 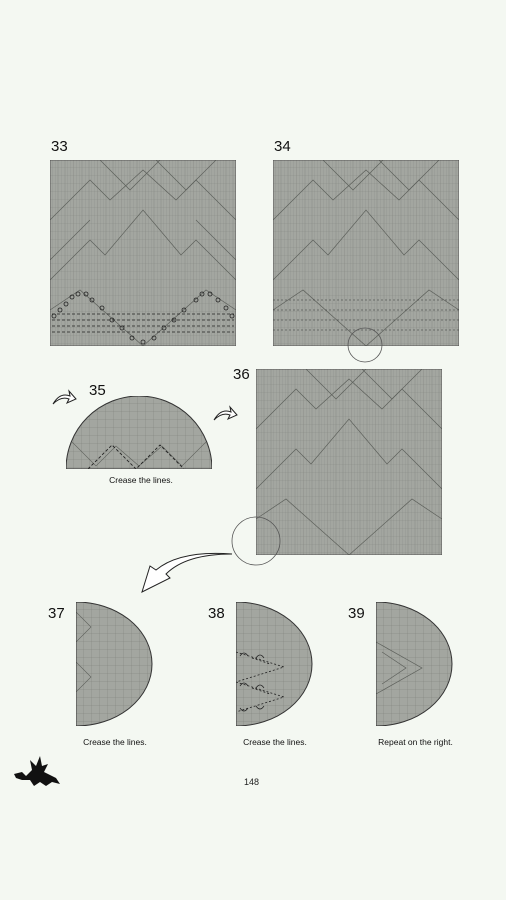 I want to click on step-39-number: 39, so click(x=356, y=613).